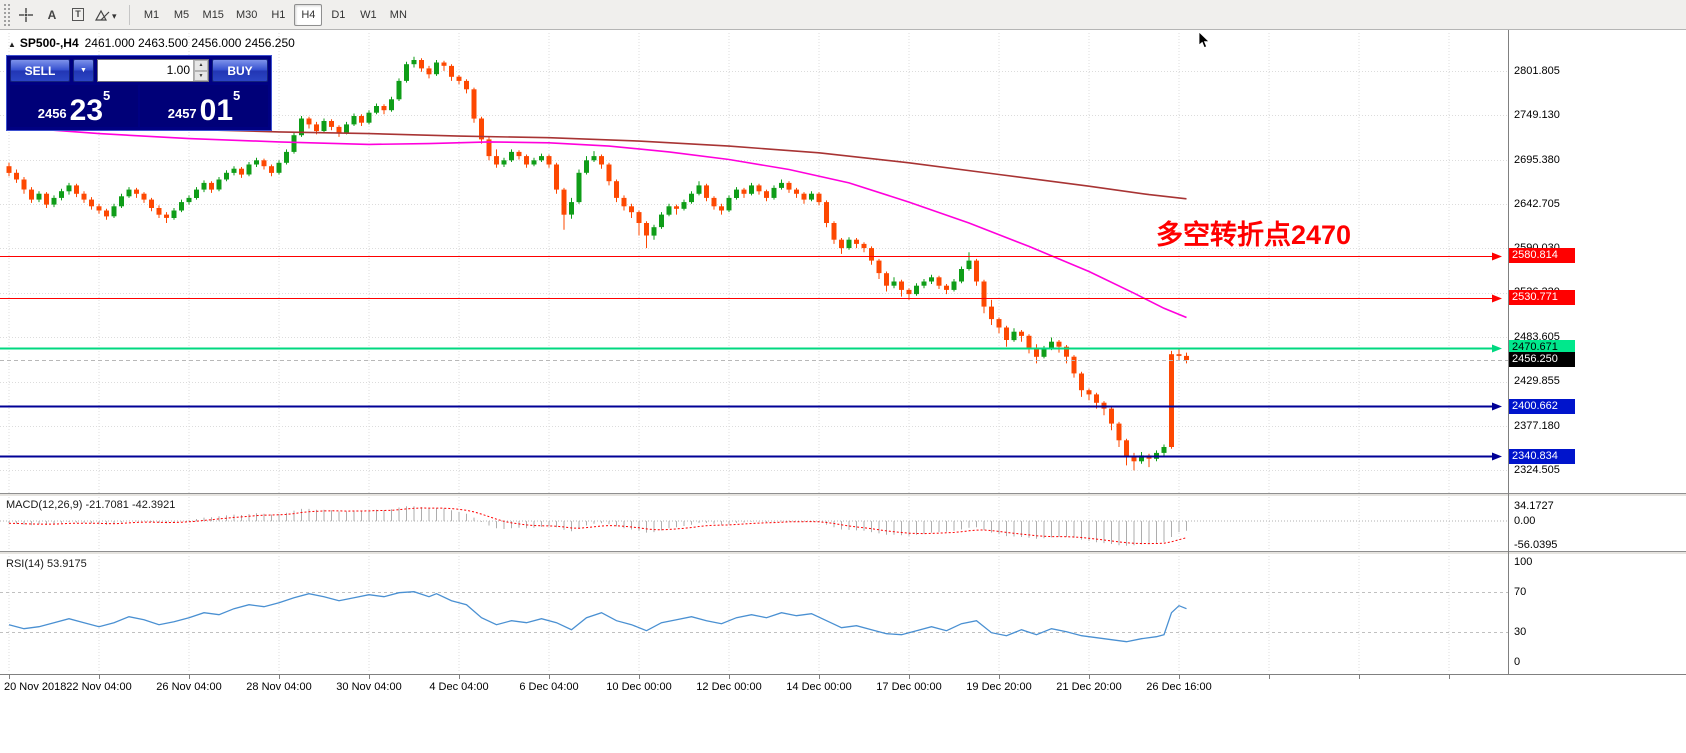  What do you see at coordinates (1179, 687) in the screenshot?
I see `time-axis-label: 26 Dec 16:00` at bounding box center [1179, 687].